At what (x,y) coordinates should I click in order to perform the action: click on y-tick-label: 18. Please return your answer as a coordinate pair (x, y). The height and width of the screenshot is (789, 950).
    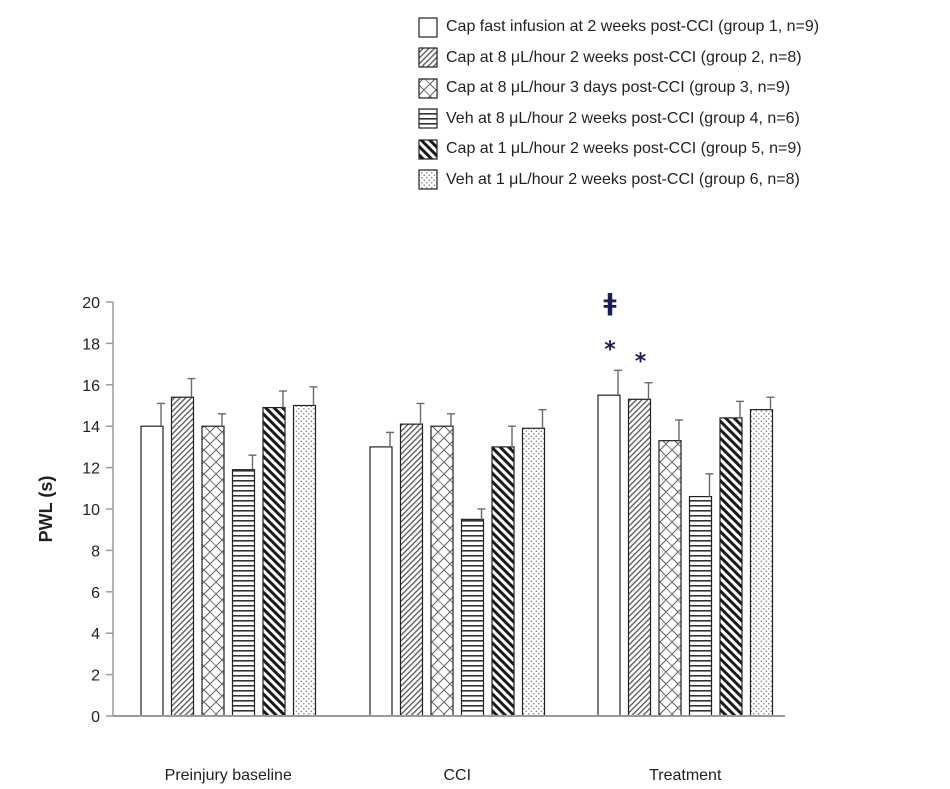
    Looking at the image, I should click on (91, 344).